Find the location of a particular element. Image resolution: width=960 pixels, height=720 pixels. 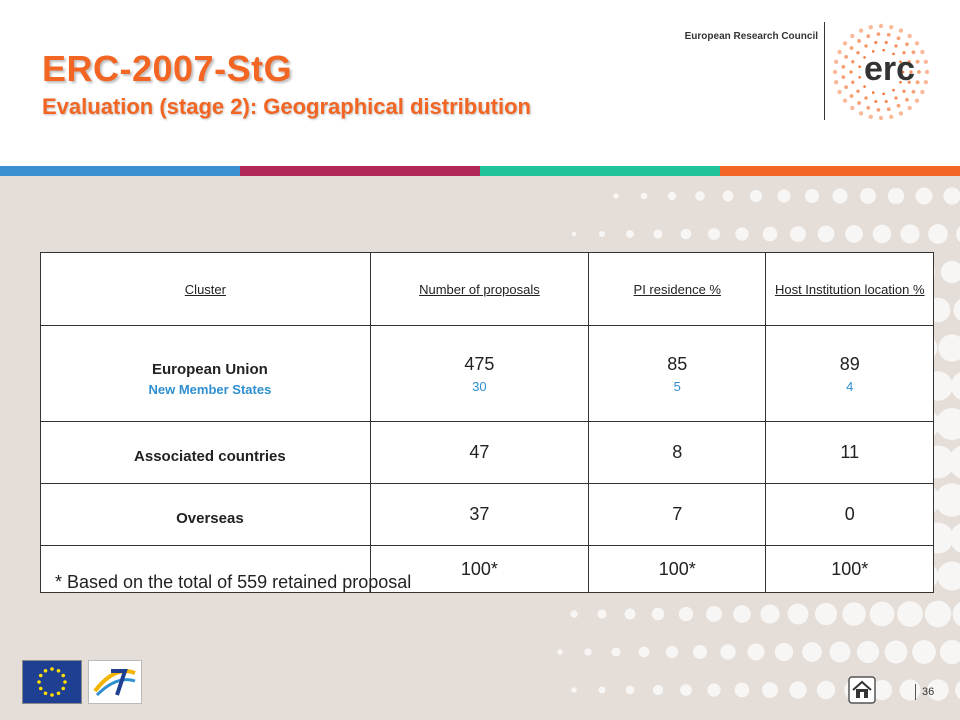

home-button is located at coordinates (862, 690).